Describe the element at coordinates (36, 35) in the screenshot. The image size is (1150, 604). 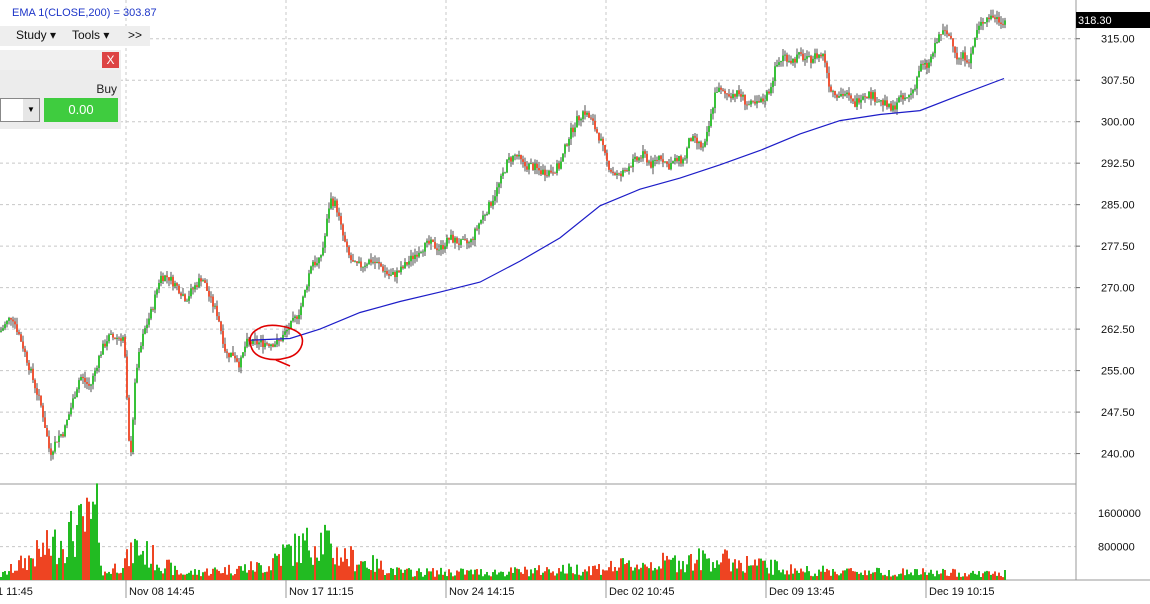
I see `study-menu: Study ▾` at that location.